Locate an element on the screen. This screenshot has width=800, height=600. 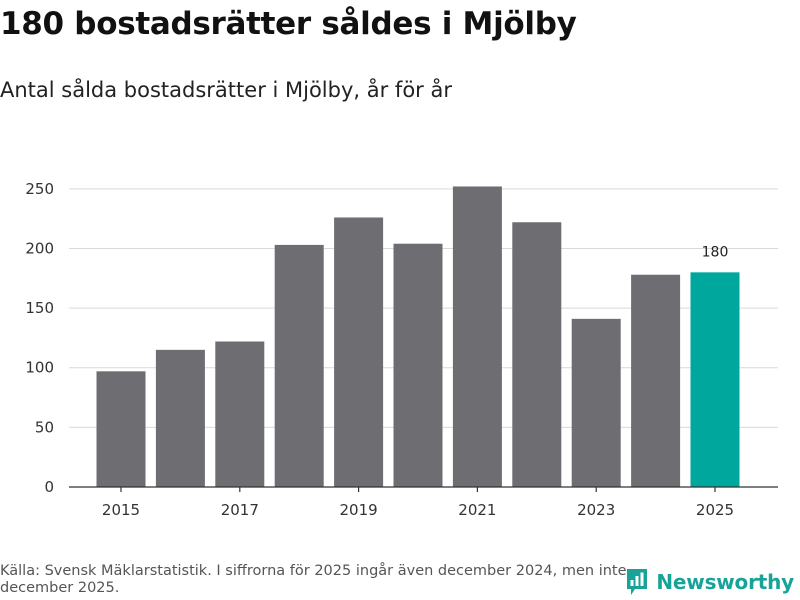
x-tick-label-2023: 2023 is located at coordinates (596, 510).